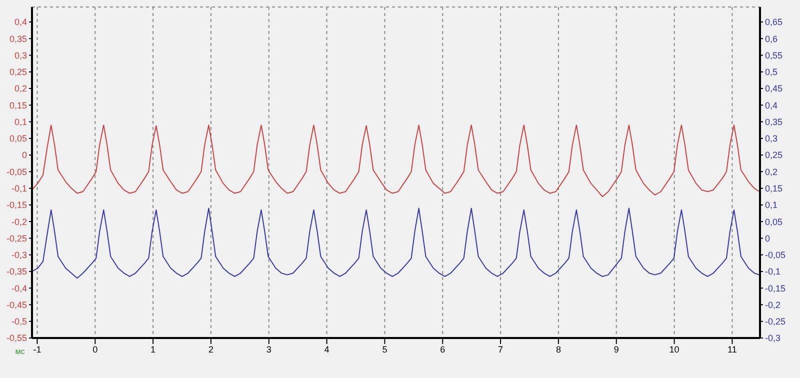 This screenshot has height=378, width=800. What do you see at coordinates (771, 105) in the screenshot?
I see `y2-tick-label: 0,4` at bounding box center [771, 105].